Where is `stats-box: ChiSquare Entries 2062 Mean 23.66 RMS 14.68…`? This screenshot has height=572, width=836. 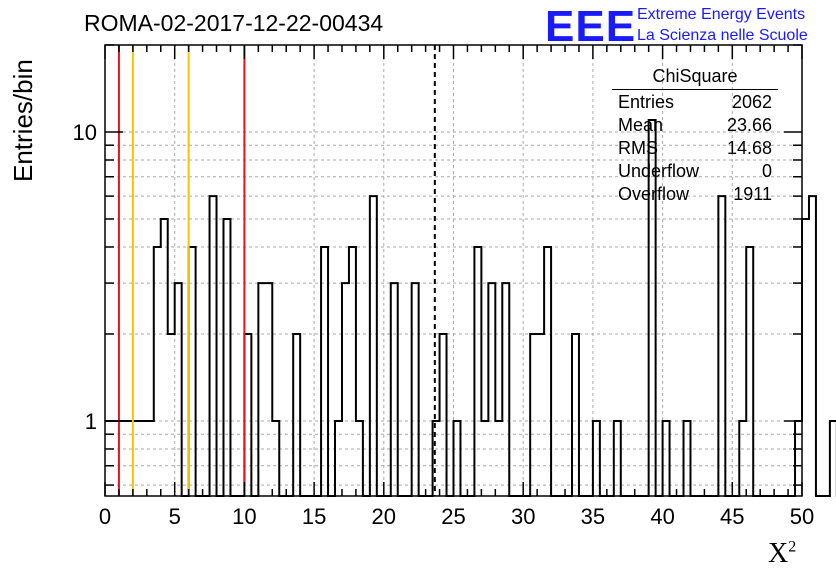
stats-box: ChiSquare Entries 2062 Mean 23.66 RMS 14.68… is located at coordinates (695, 136).